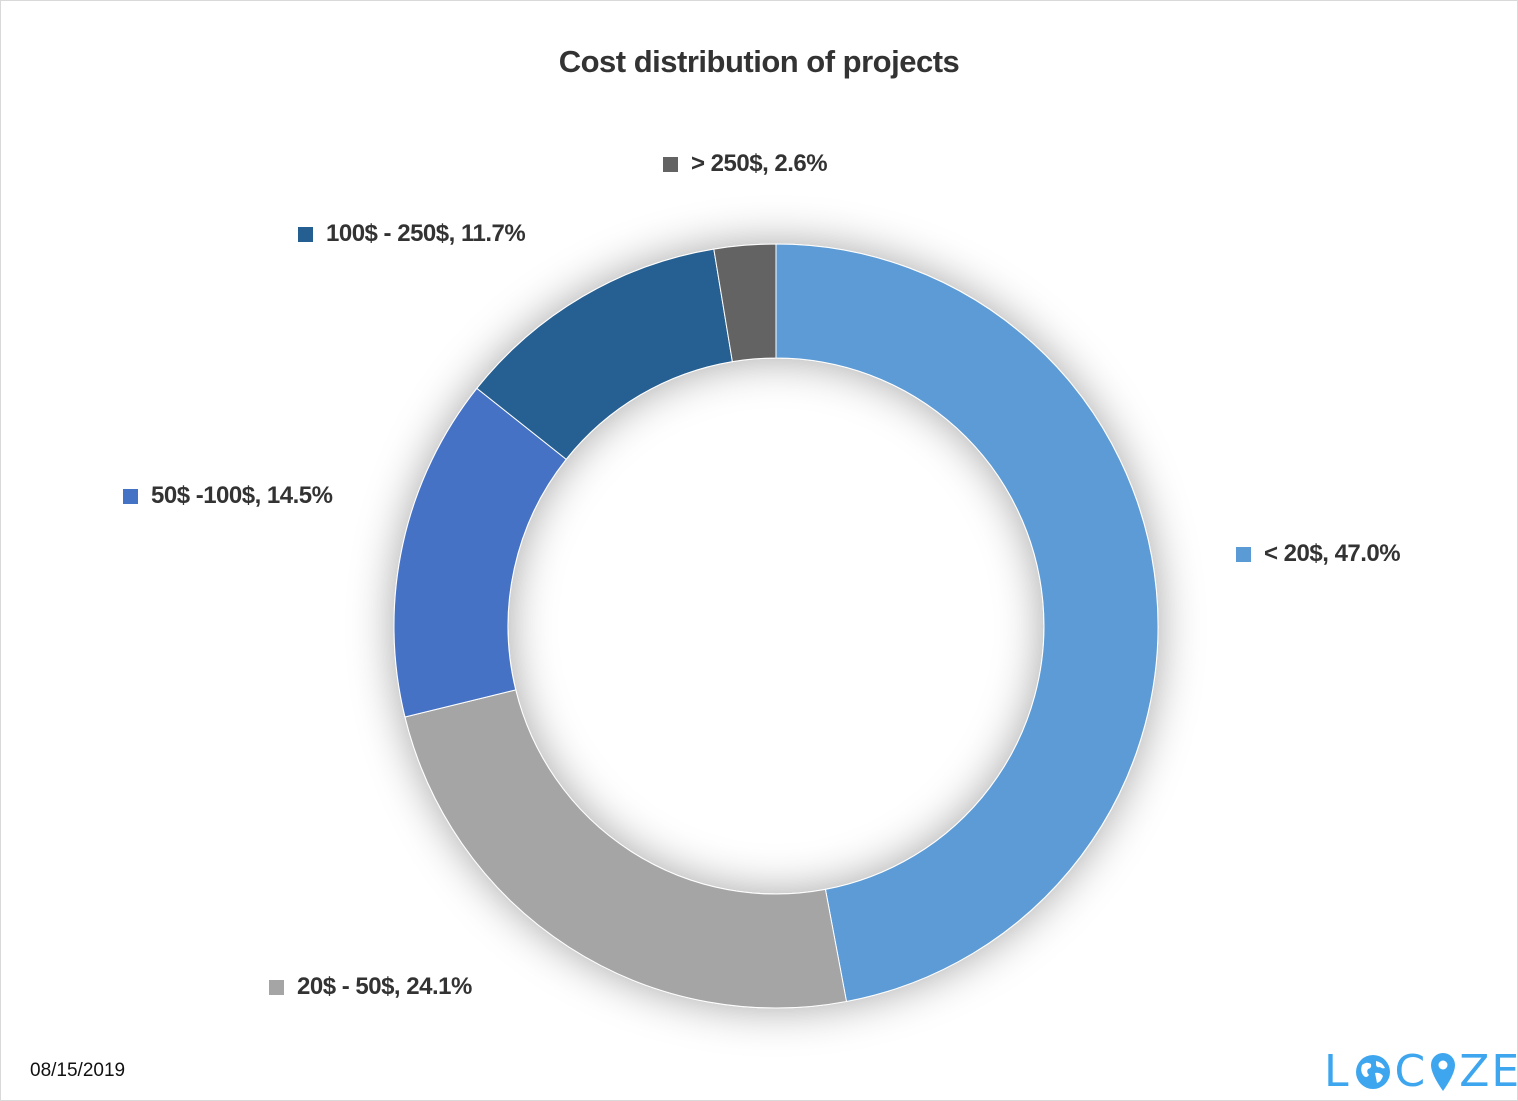 The image size is (1518, 1101). I want to click on data-label-4: > 250$, 2.6%, so click(745, 164).